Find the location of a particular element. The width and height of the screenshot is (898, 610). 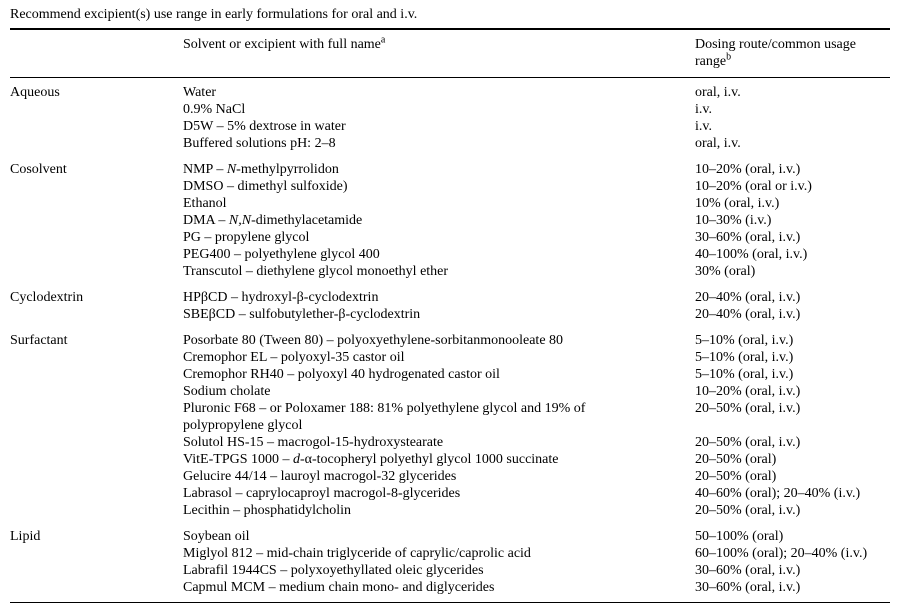

table-row: Buffered solutions pH: 2–8 oral, i.v. is located at coordinates (450, 143).